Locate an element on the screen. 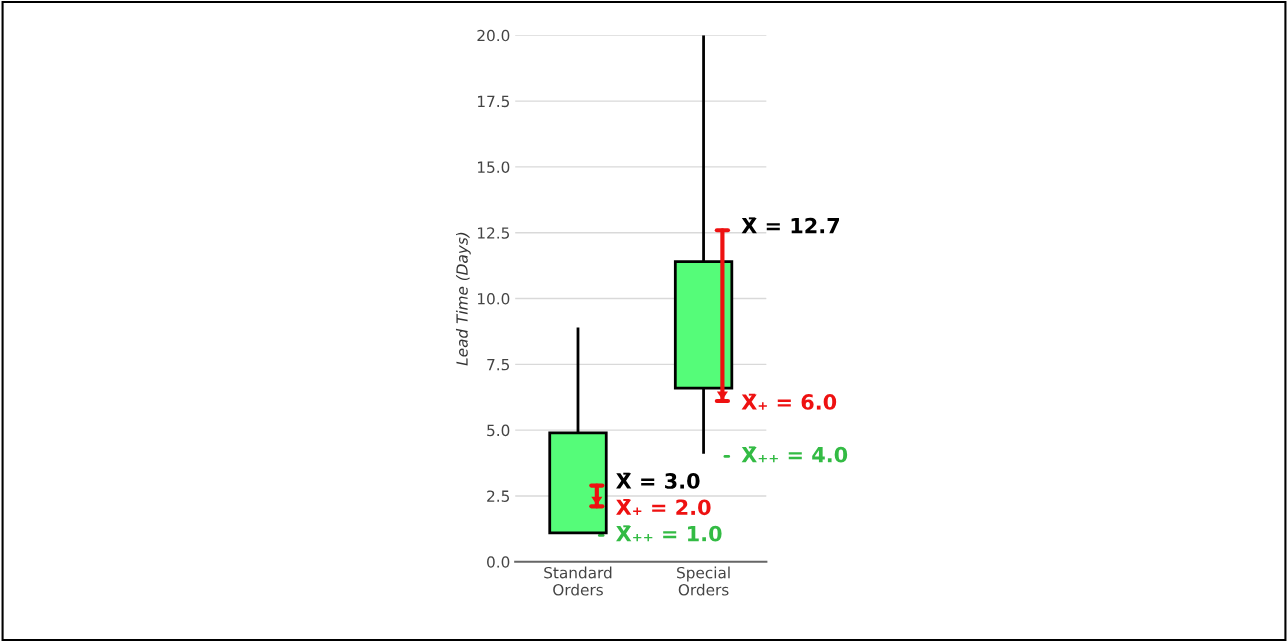 This screenshot has width=1288, height=642. y-tick-label: 5.0 is located at coordinates (498, 430).